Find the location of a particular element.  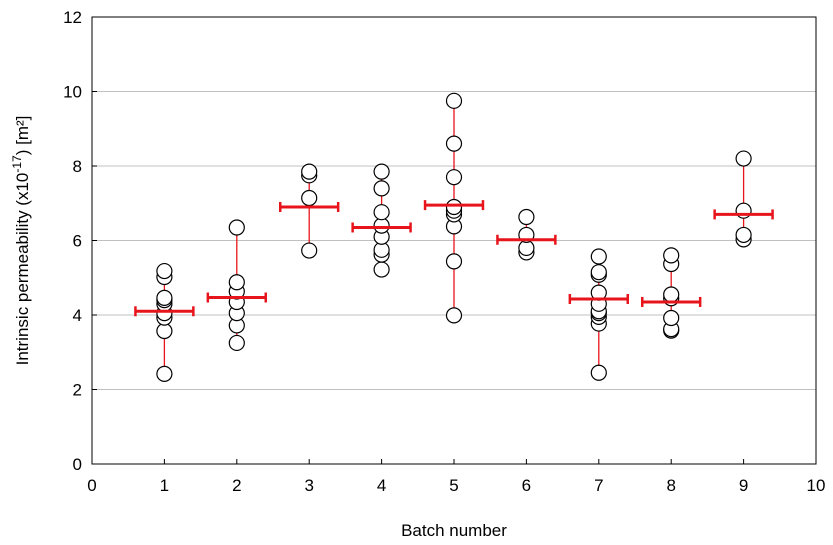

y-axis-label-tail: ) [m²] is located at coordinates (22, 136).